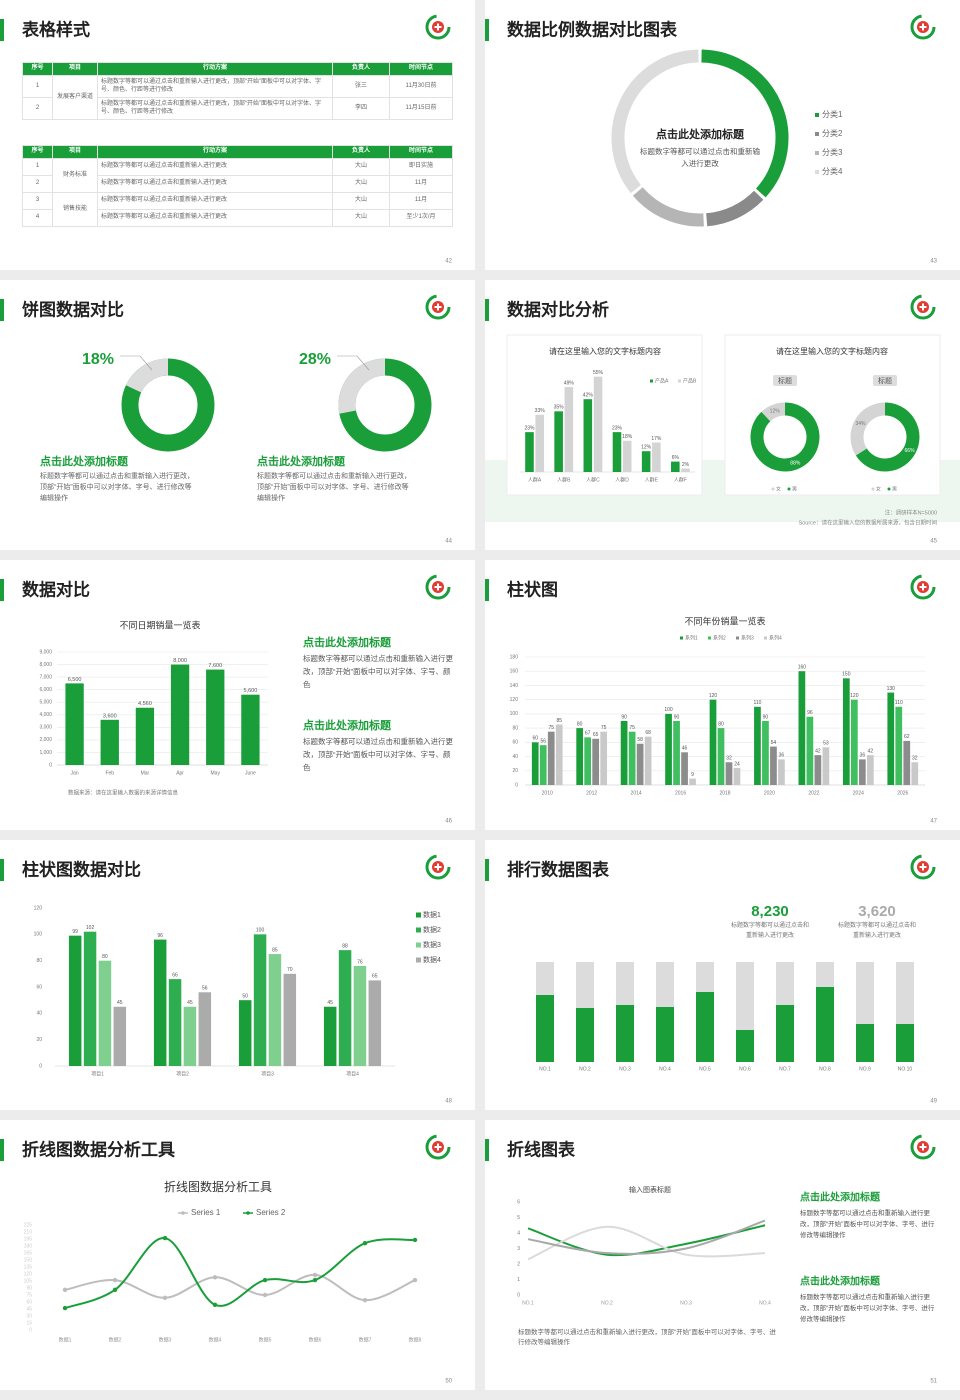 This screenshot has height=1400, width=960. Describe the element at coordinates (885, 380) in the screenshot. I see `ring-label: 标题` at that location.